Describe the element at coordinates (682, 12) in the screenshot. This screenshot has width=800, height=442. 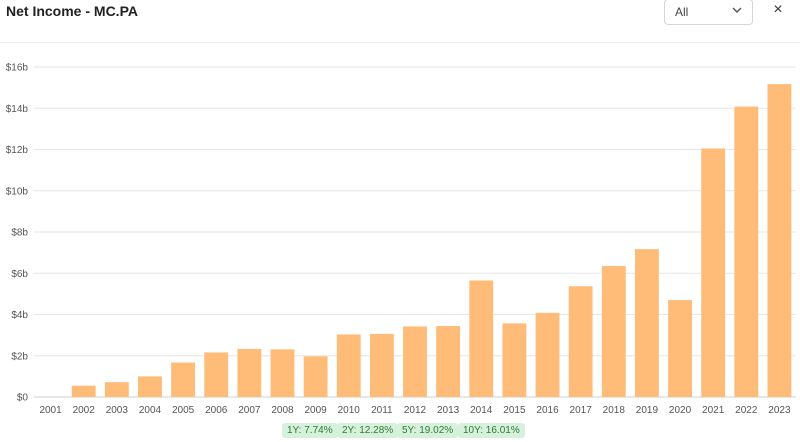
I see `period-select-value: All` at that location.